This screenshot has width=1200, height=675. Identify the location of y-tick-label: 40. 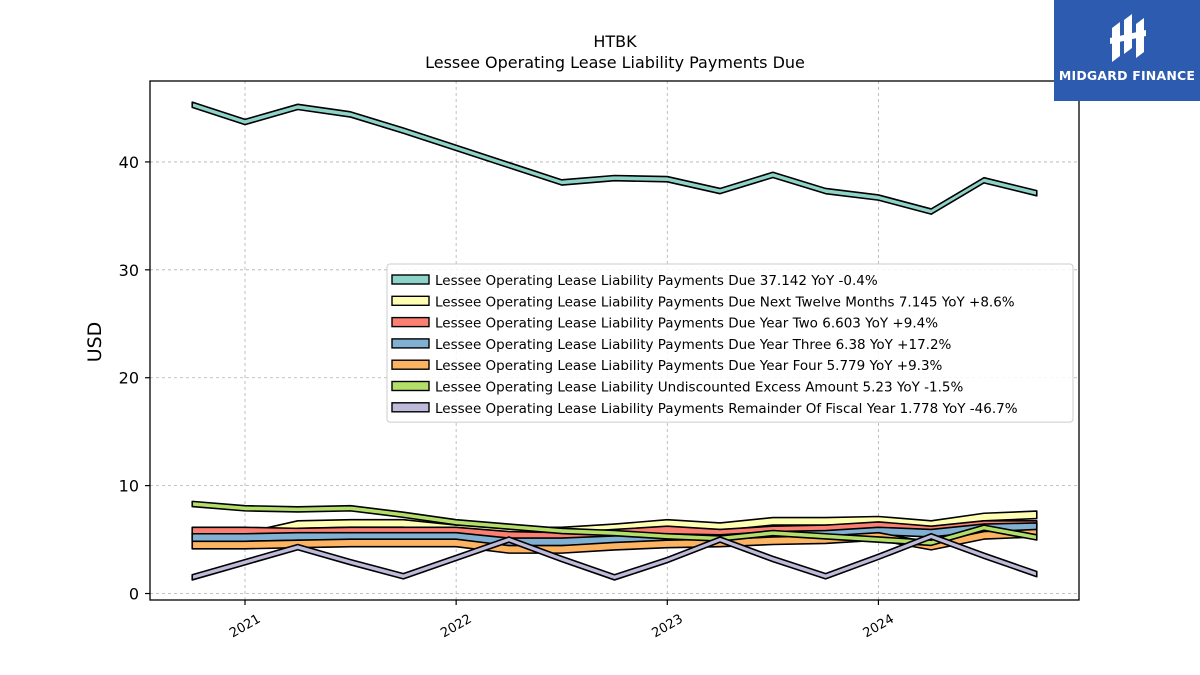
(129, 162).